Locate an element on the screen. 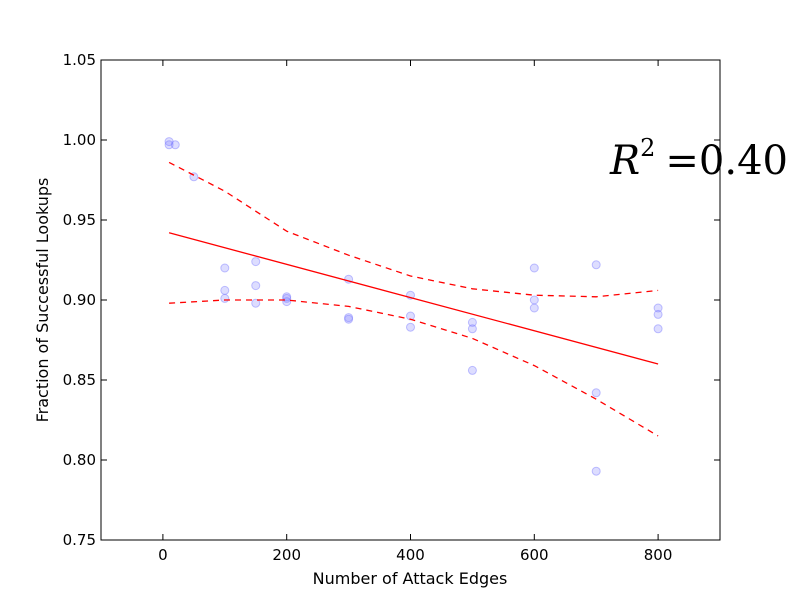  y-axis-label: Fraction of Successful Lookups is located at coordinates (42, 300).